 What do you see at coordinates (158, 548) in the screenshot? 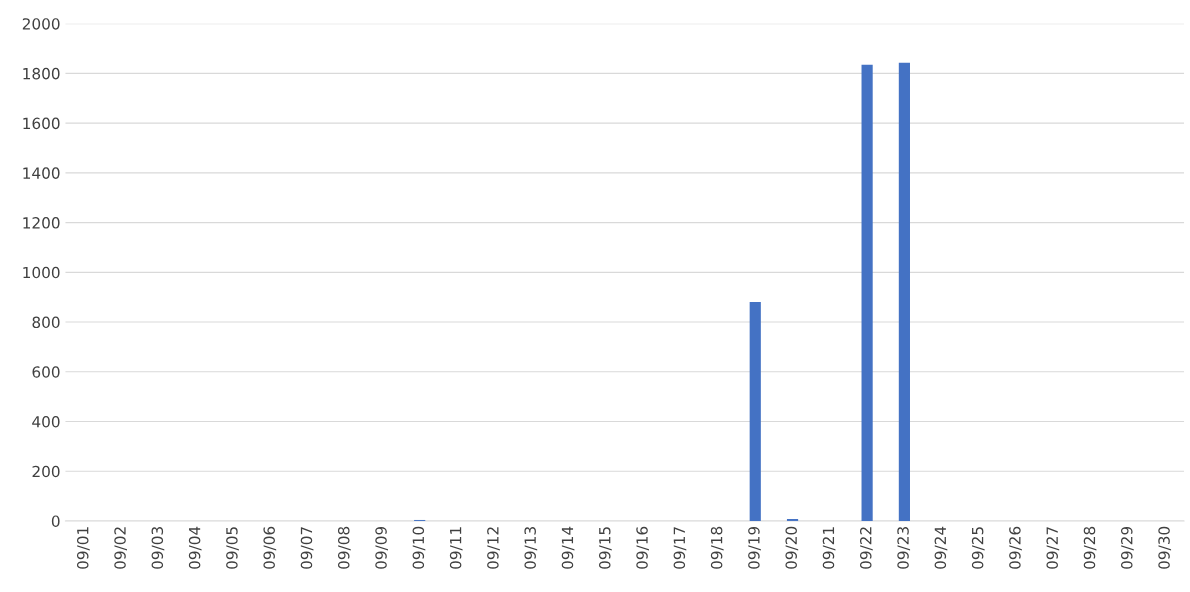
I see `x-tick-label: 09/03` at bounding box center [158, 548].